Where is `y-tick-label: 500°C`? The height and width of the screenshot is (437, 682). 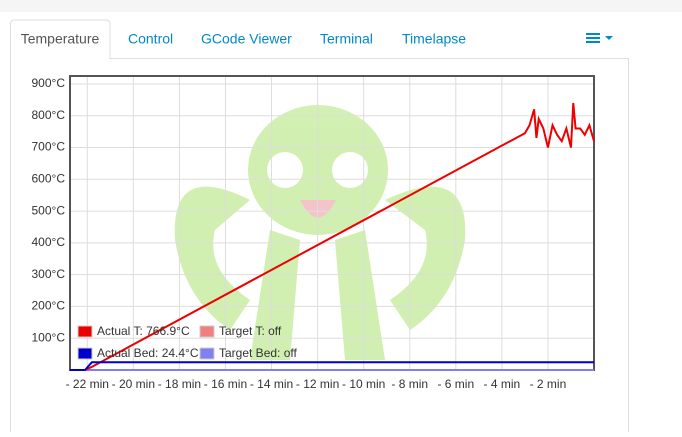
y-tick-label: 500°C is located at coordinates (49, 210).